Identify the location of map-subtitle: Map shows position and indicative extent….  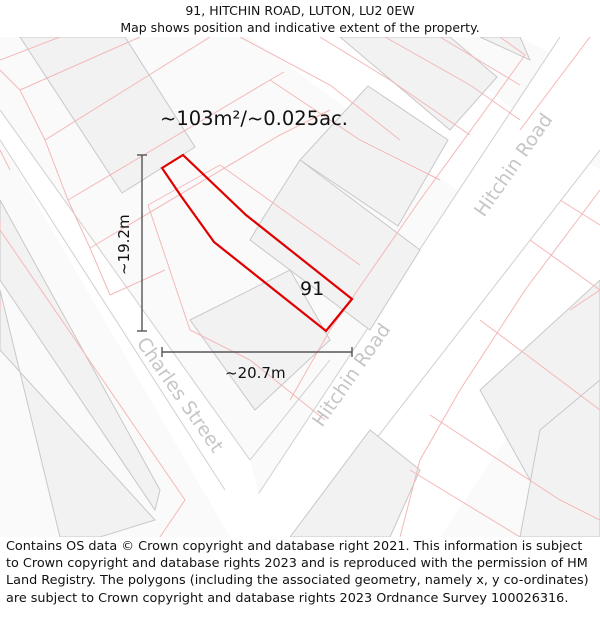
(300, 27).